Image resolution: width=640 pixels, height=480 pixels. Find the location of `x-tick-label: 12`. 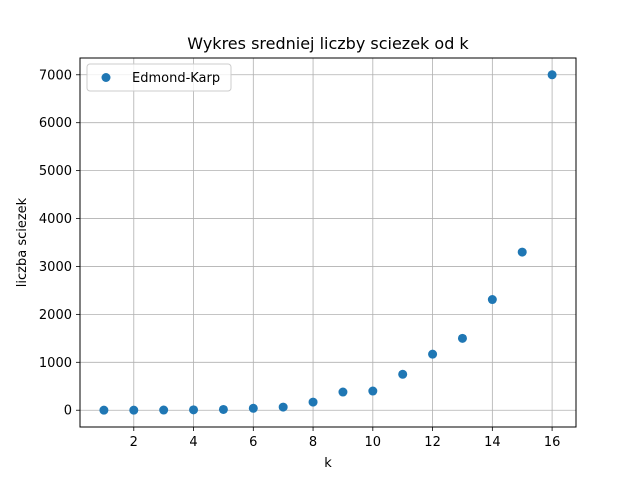

x-tick-label: 12 is located at coordinates (432, 442).